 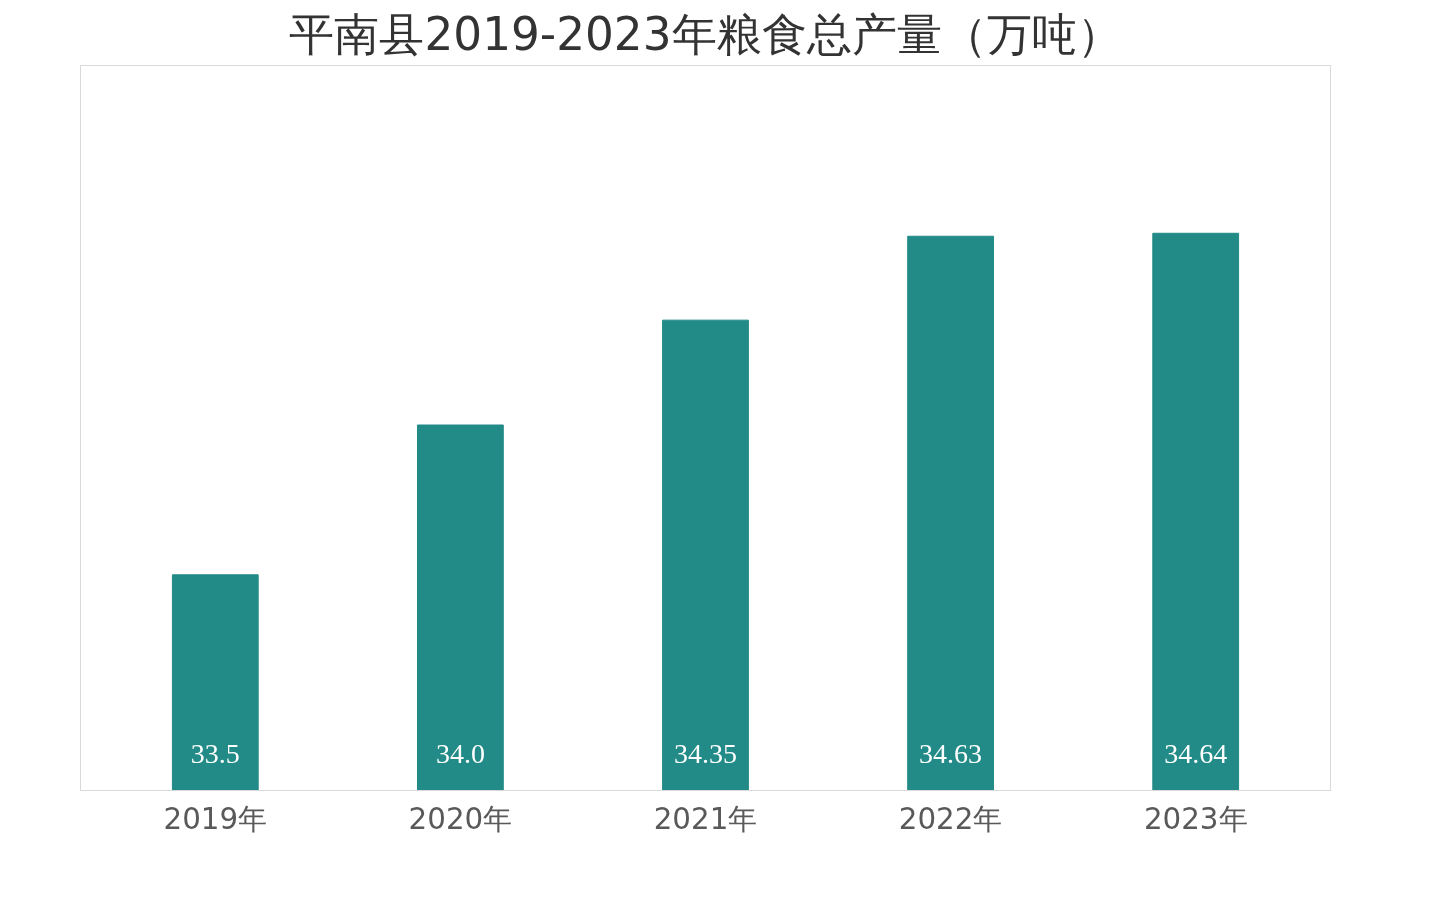 I want to click on data-label: 34.0, so click(x=460, y=753).